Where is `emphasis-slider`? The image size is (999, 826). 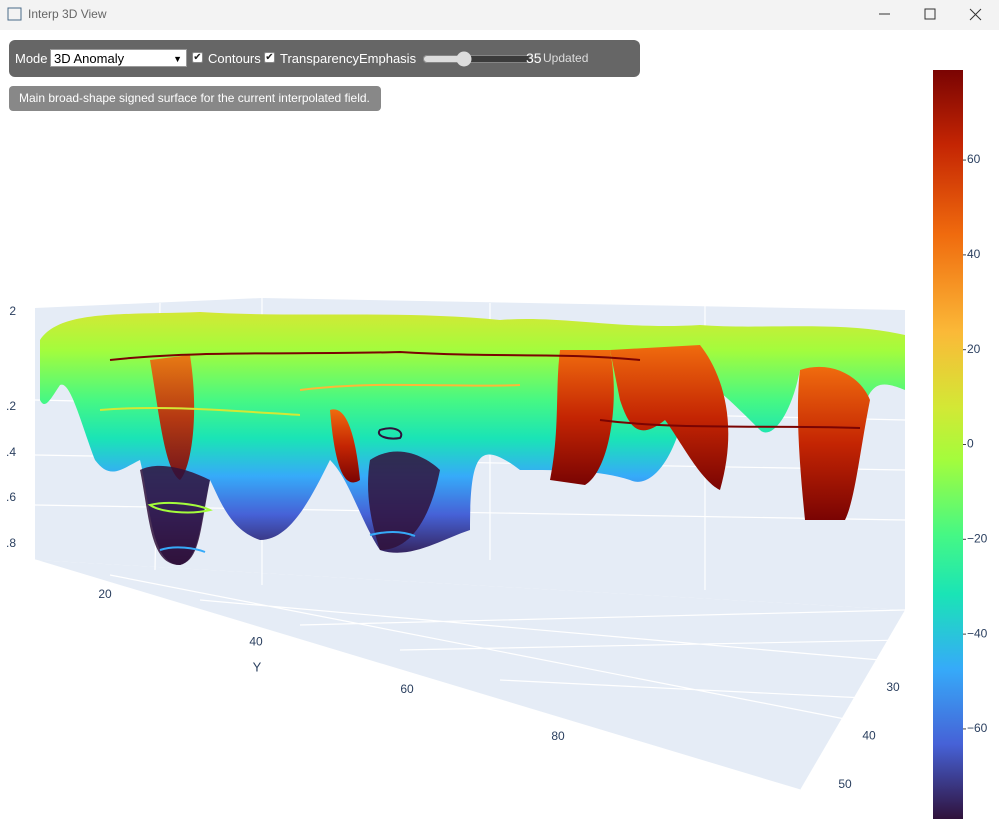 emphasis-slider is located at coordinates (478, 59).